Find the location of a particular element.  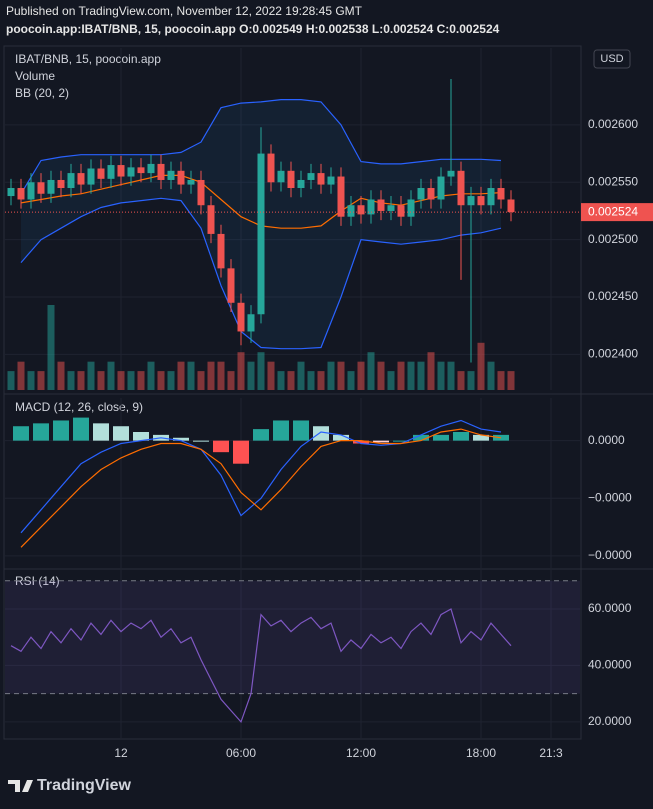

last-price-label: 0.002524 is located at coordinates (613, 211).